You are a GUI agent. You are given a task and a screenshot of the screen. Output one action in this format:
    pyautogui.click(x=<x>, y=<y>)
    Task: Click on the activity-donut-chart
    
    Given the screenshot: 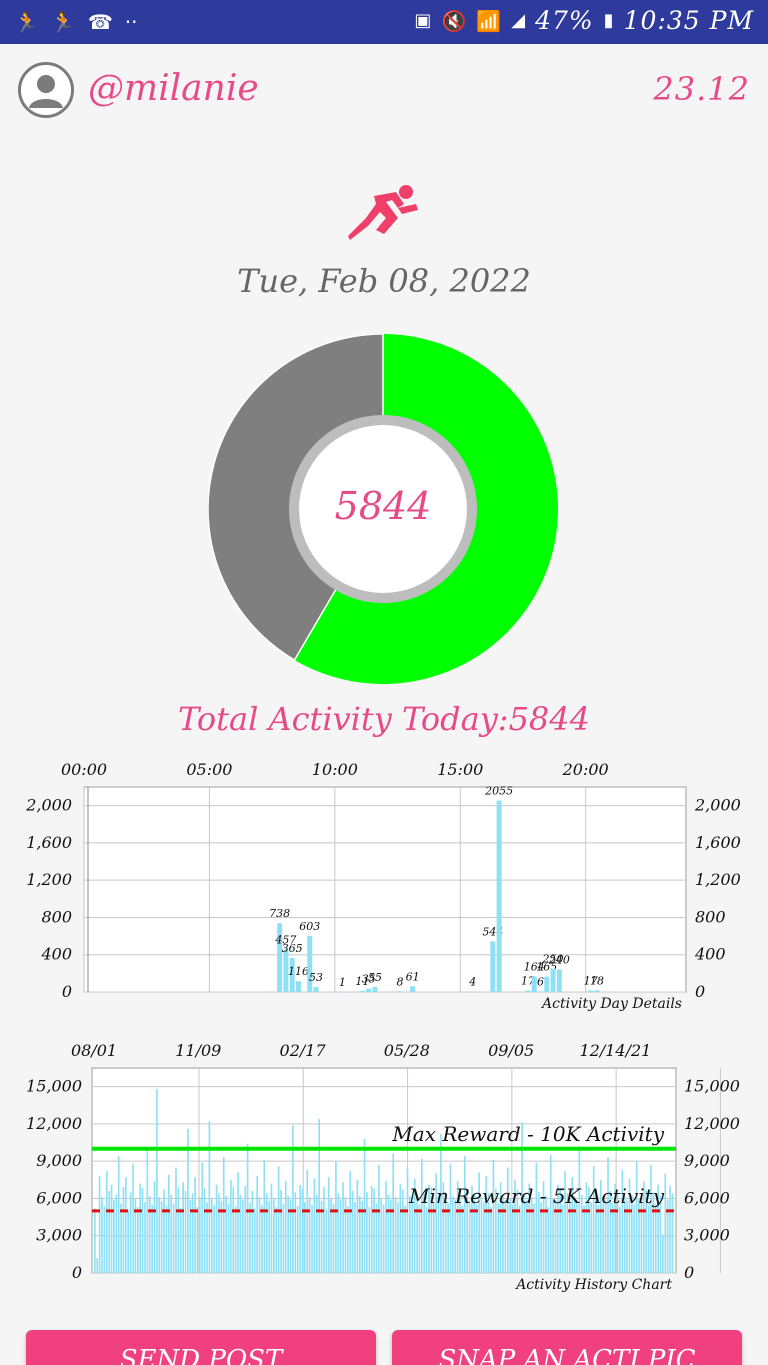 What is the action you would take?
    pyautogui.click(x=383, y=509)
    